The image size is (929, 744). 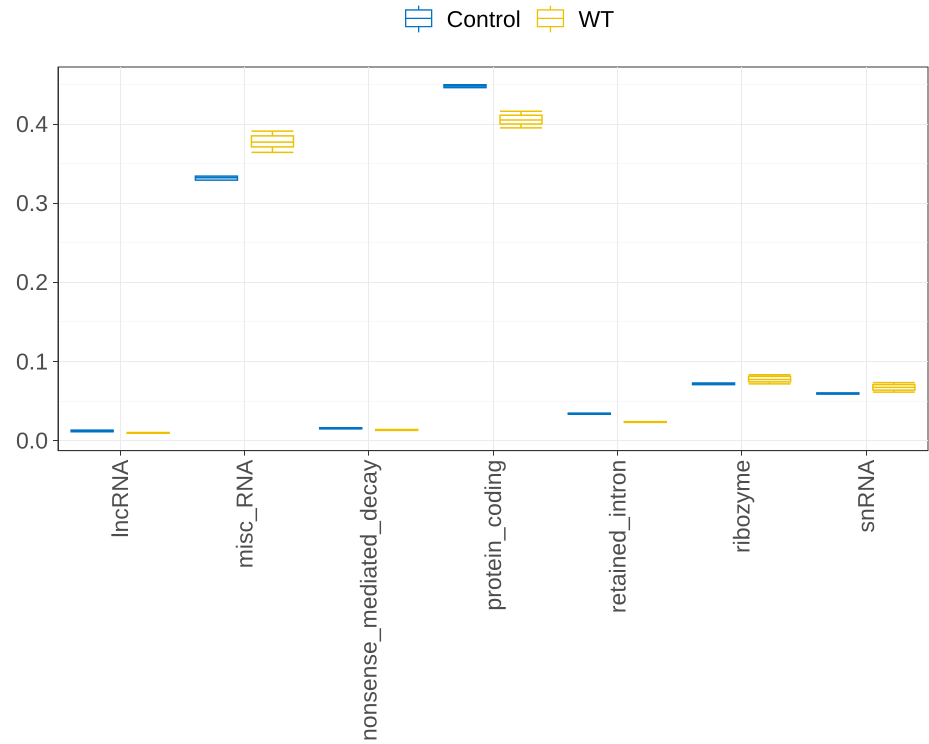 What do you see at coordinates (617, 537) in the screenshot?
I see `x-tick-label: retained_intron` at bounding box center [617, 537].